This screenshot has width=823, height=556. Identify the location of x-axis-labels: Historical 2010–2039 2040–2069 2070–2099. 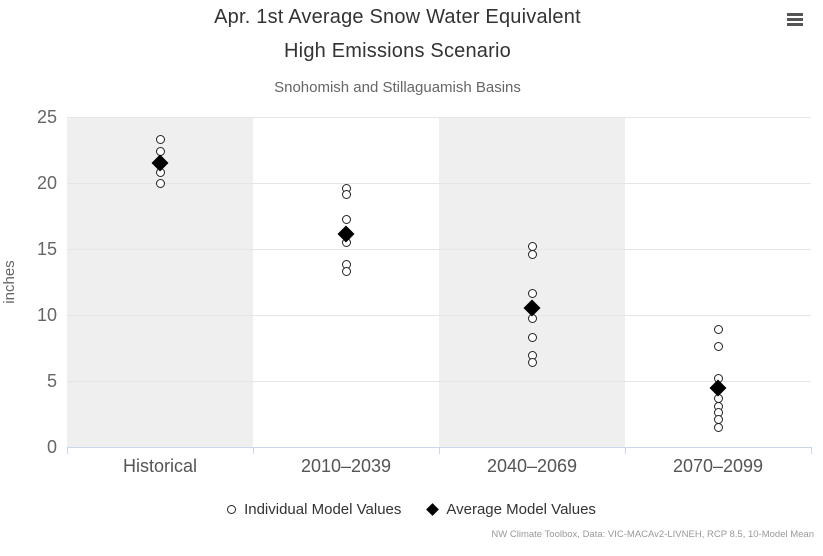
(439, 466).